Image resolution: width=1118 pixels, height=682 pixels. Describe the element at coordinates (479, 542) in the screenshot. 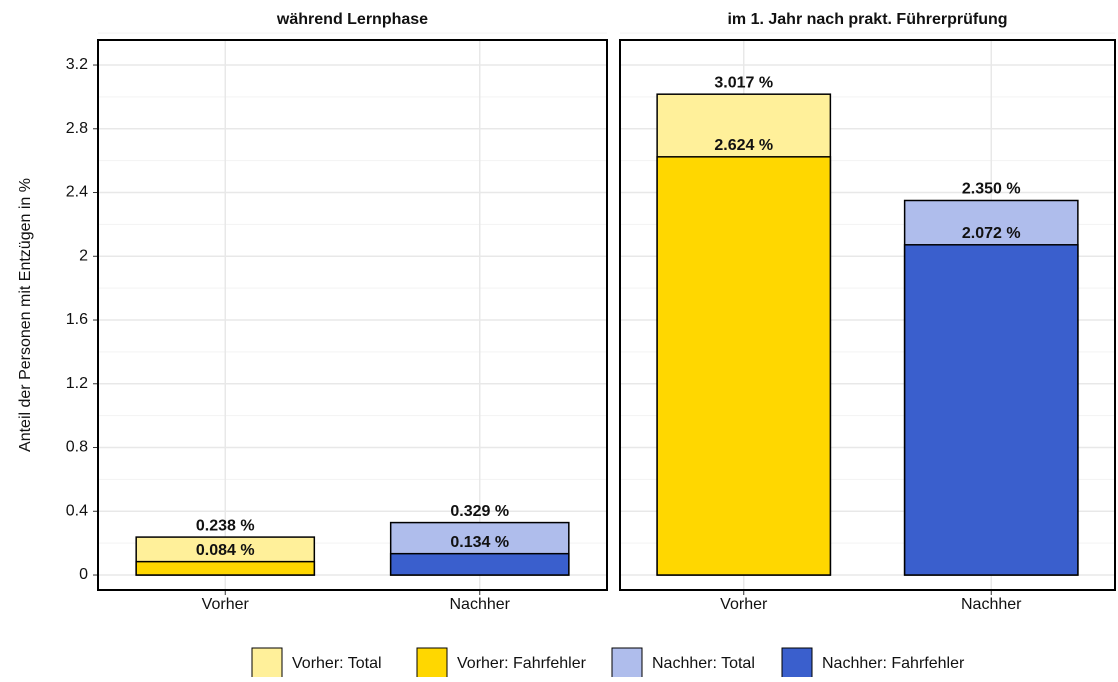

I see `value-label: 0.134 %` at that location.